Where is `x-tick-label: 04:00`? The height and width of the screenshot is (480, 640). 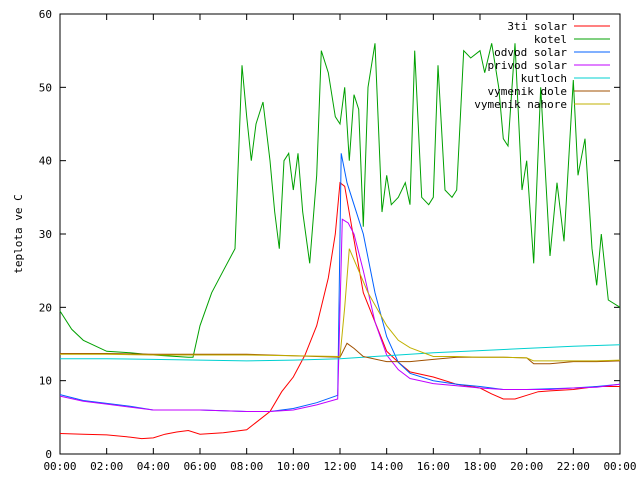 x-tick-label: 04:00 is located at coordinates (153, 466).